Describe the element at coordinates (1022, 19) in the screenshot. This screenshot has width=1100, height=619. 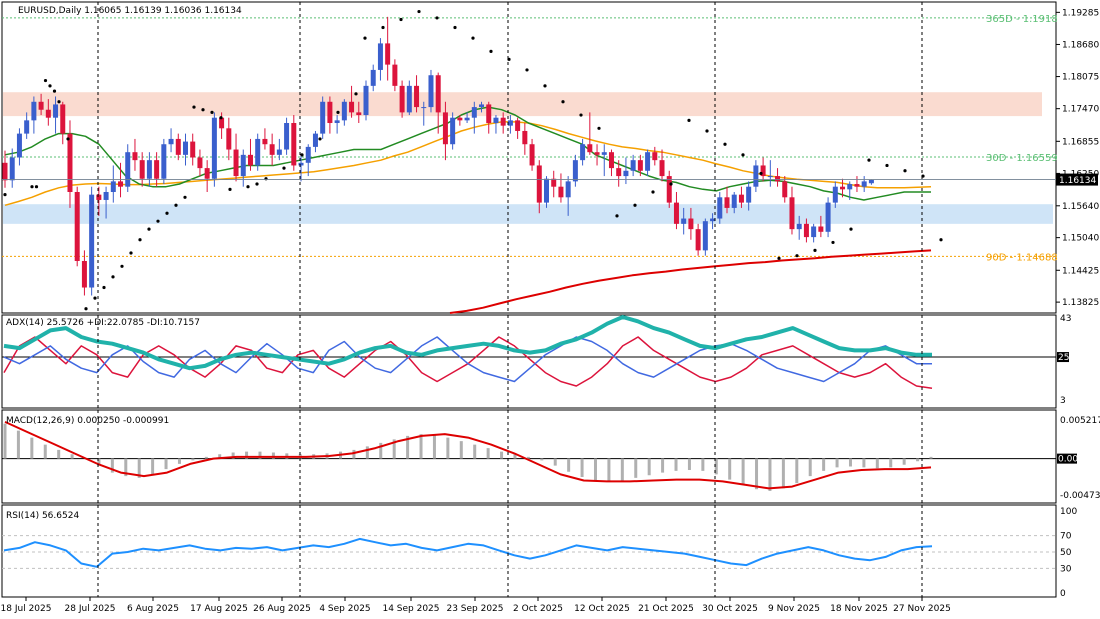
I see `level-label: 365D - 1.1918` at that location.